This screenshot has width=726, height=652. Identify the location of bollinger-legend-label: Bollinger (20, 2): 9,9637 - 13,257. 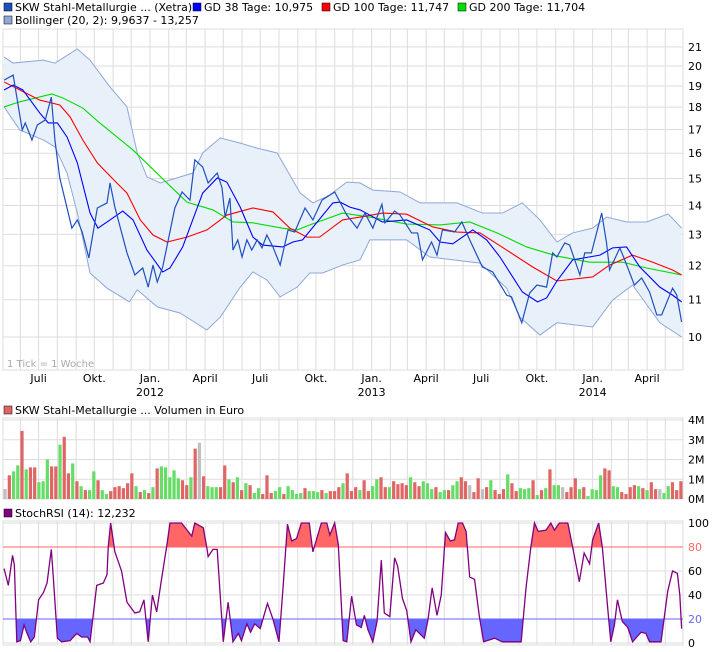
(107, 20).